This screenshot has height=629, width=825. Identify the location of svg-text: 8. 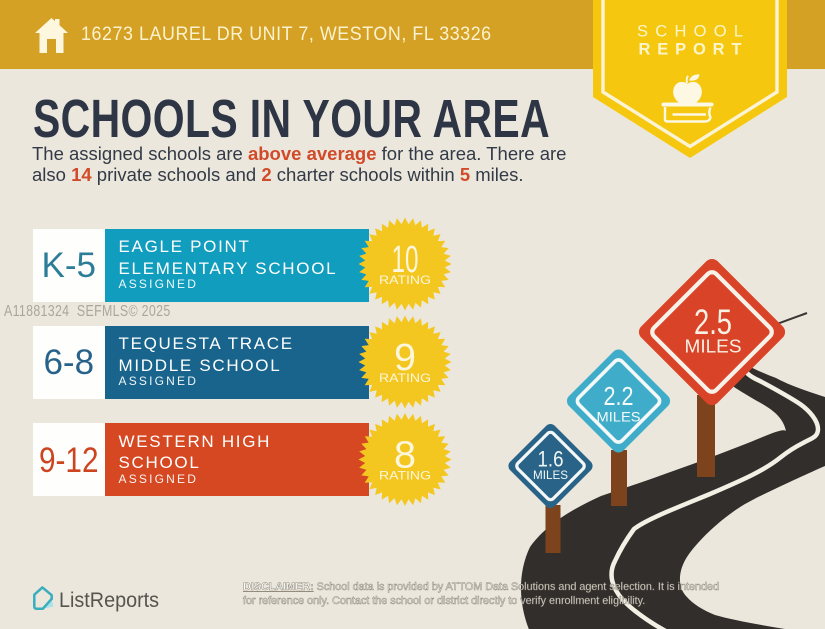
(405, 456).